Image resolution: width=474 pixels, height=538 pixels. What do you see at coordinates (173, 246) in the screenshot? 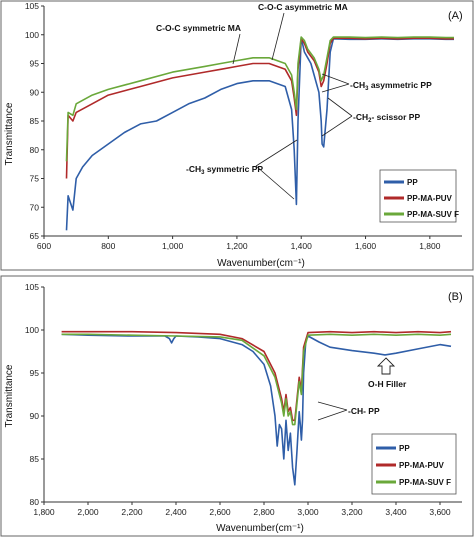
I see `panel-a-x-tick-label: 1,000` at bounding box center [173, 246].